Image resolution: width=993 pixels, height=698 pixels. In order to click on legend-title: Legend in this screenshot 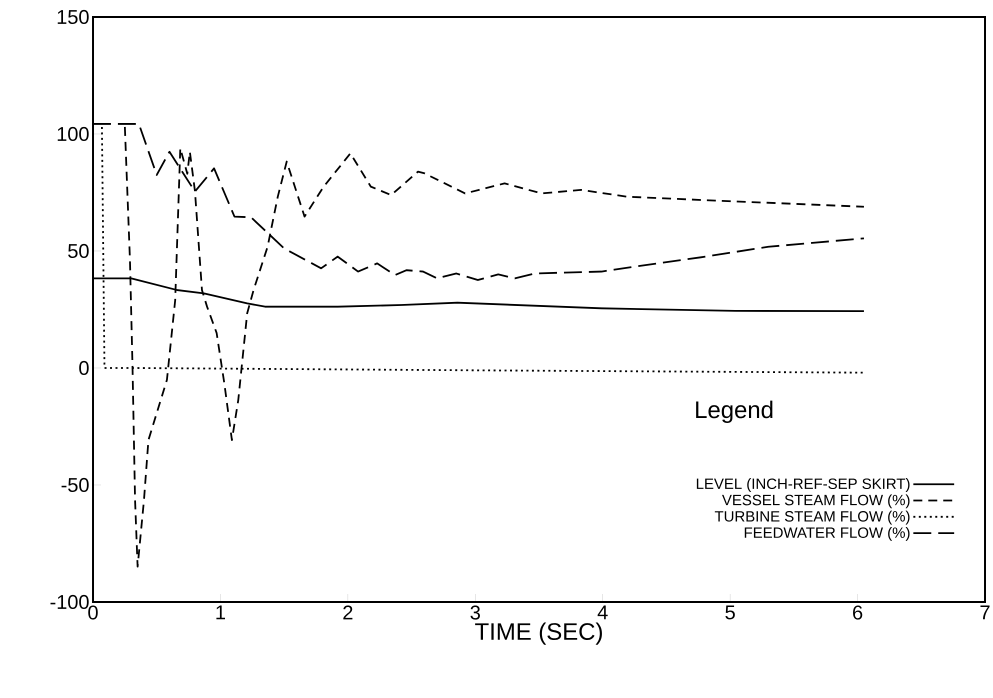, I will do `click(734, 411)`.